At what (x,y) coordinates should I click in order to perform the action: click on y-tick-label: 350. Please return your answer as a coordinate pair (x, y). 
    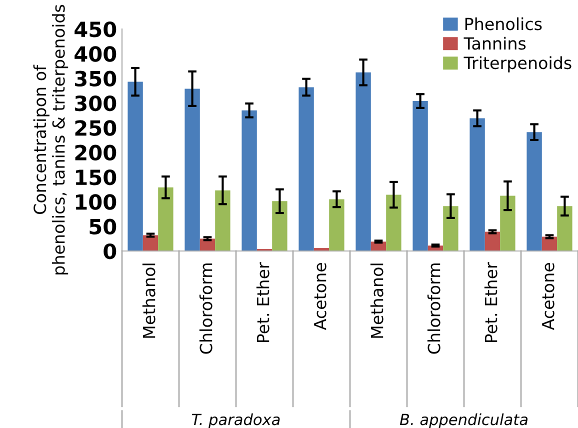
    Looking at the image, I should click on (95, 78).